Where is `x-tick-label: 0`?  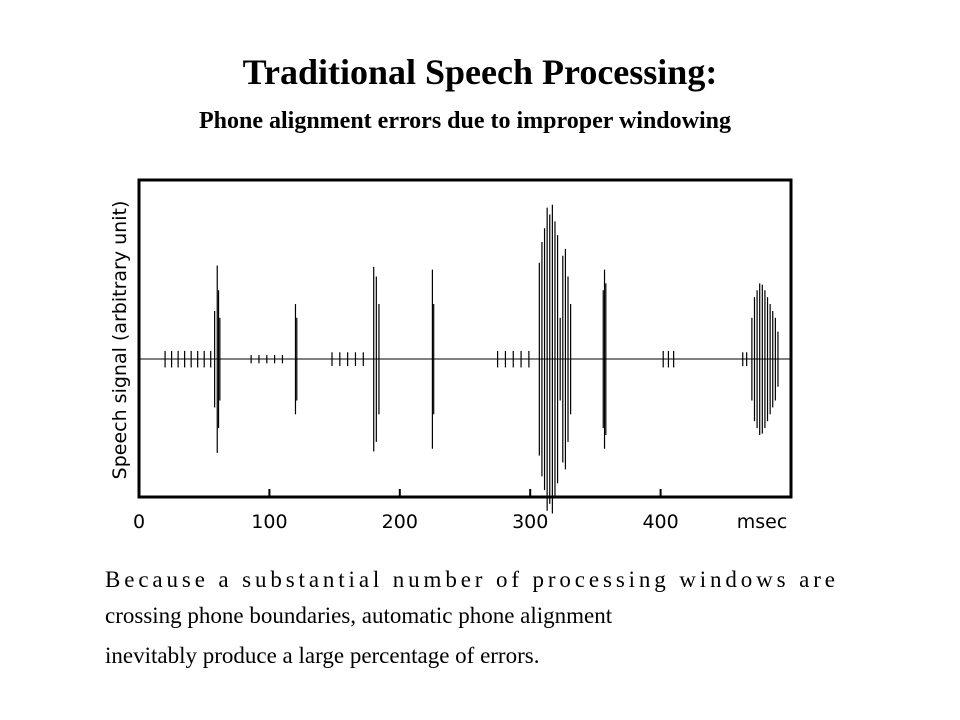
x-tick-label: 0 is located at coordinates (139, 522).